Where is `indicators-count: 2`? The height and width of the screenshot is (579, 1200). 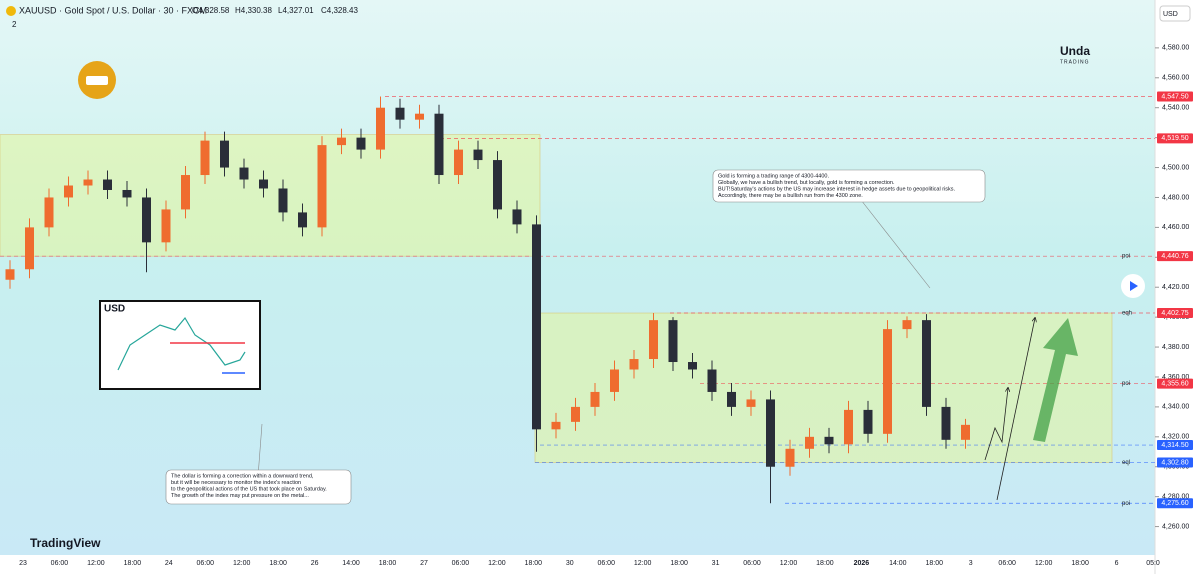 indicators-count: 2 is located at coordinates (14, 24).